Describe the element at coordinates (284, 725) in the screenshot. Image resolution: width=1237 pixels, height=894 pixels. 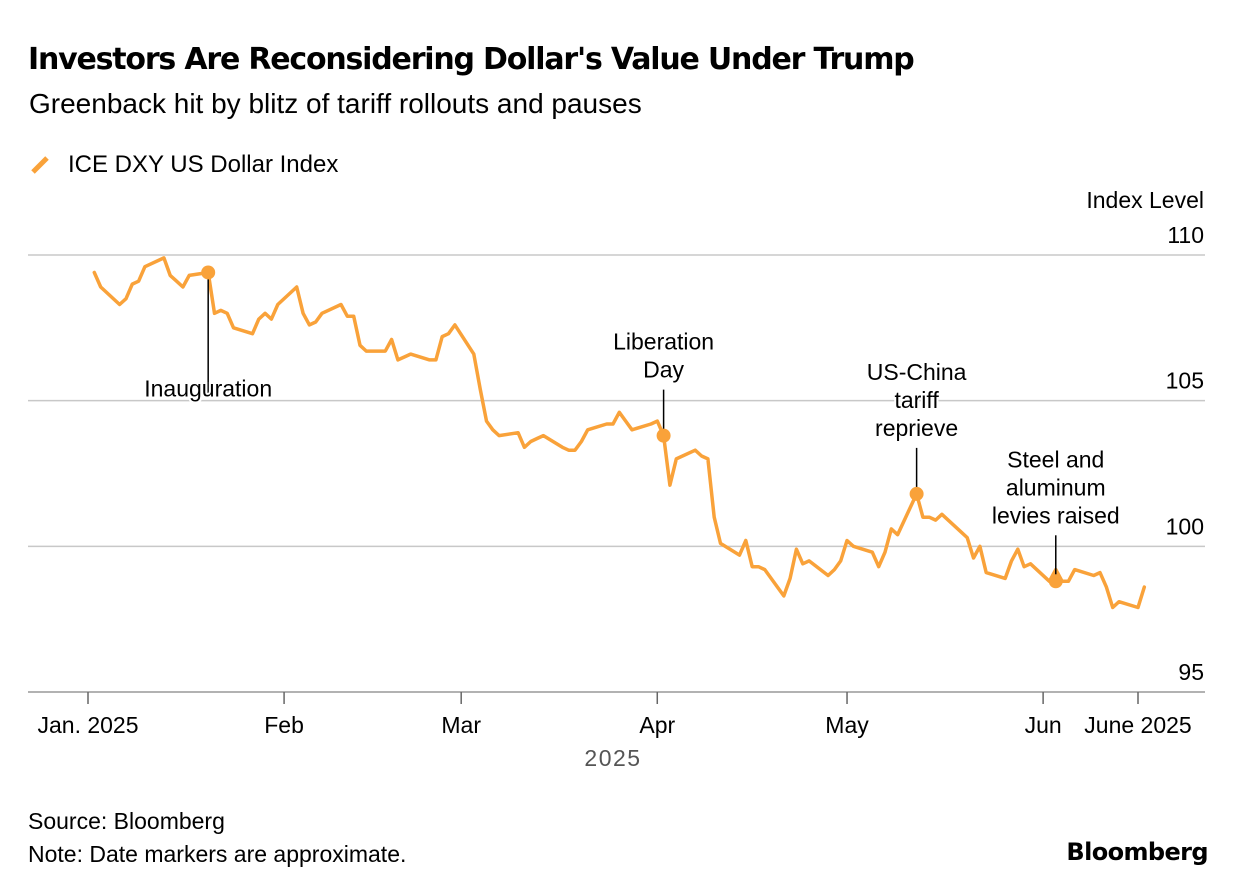
I see `x-tick-label: Feb` at that location.